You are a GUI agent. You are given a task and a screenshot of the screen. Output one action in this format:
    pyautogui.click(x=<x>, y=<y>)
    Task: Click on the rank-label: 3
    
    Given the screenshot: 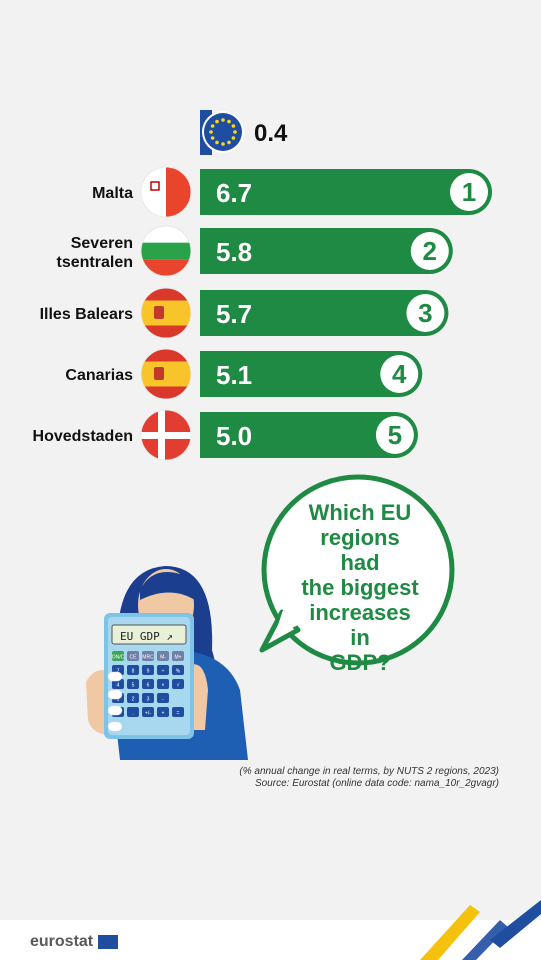 What is the action you would take?
    pyautogui.click(x=425, y=313)
    